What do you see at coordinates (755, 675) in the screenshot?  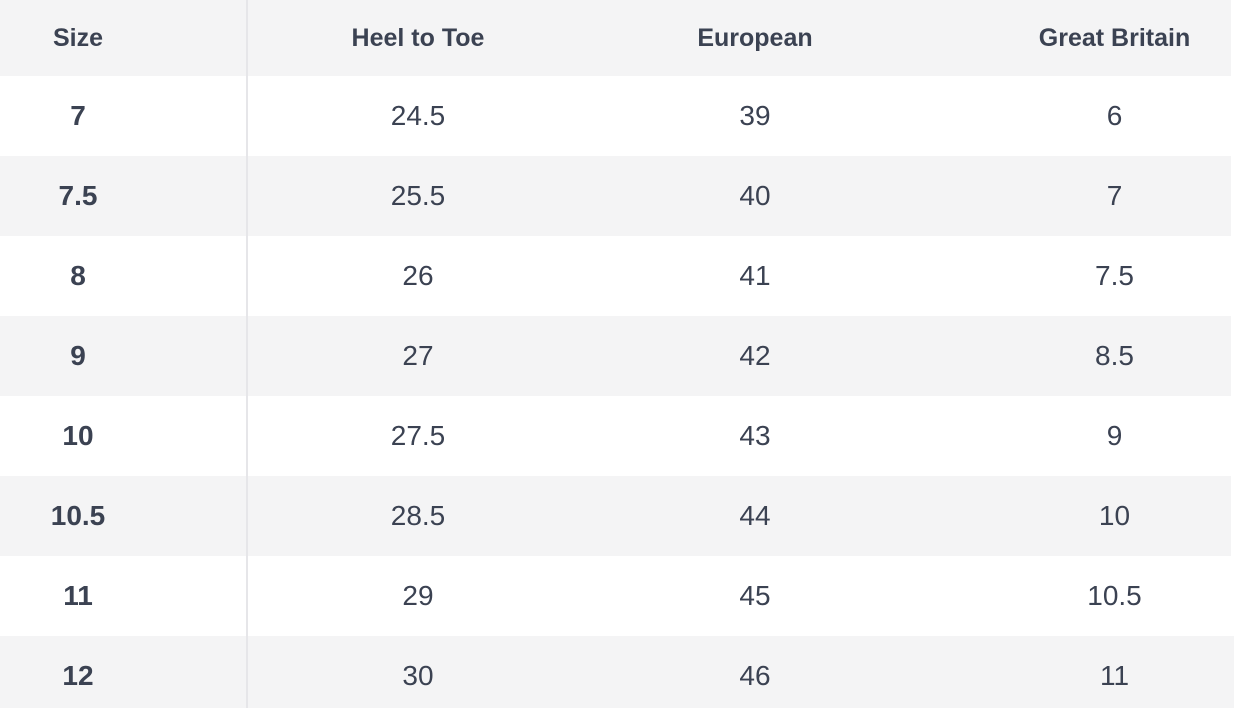 I see `table-cell: 46` at bounding box center [755, 675].